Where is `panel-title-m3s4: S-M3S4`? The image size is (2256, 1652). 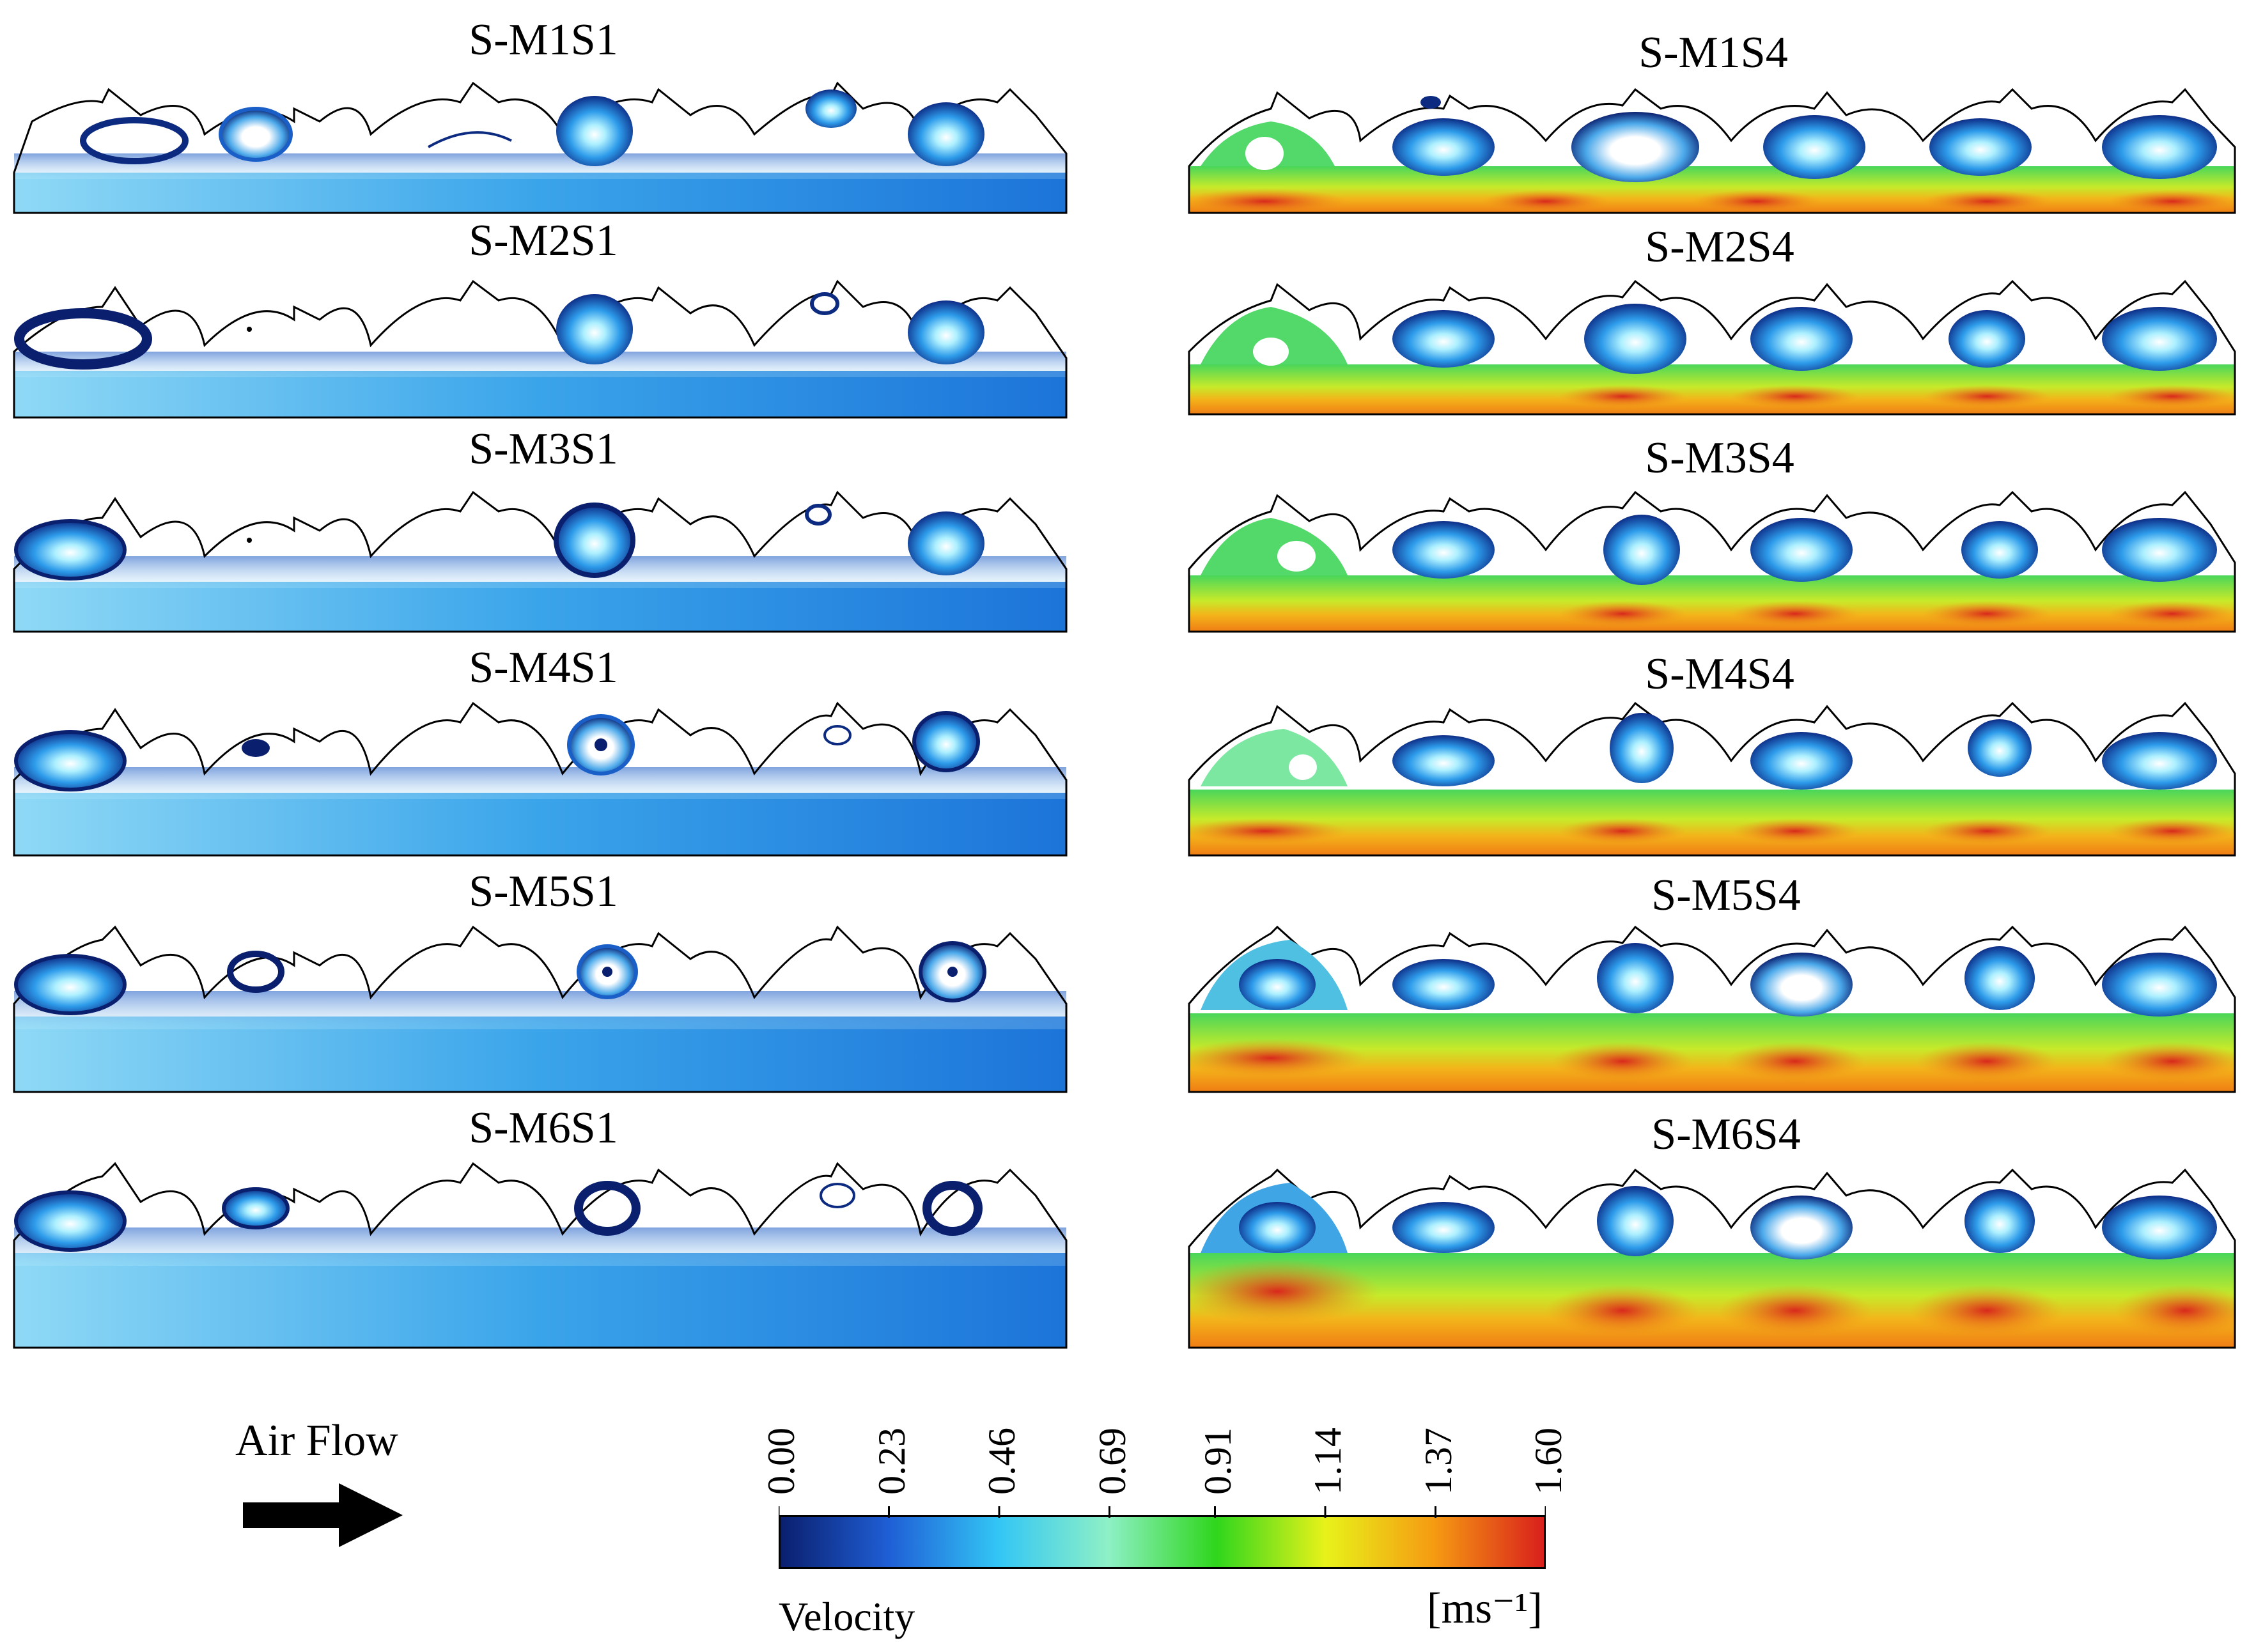
panel-title-m3s4: S-M3S4 is located at coordinates (1719, 458).